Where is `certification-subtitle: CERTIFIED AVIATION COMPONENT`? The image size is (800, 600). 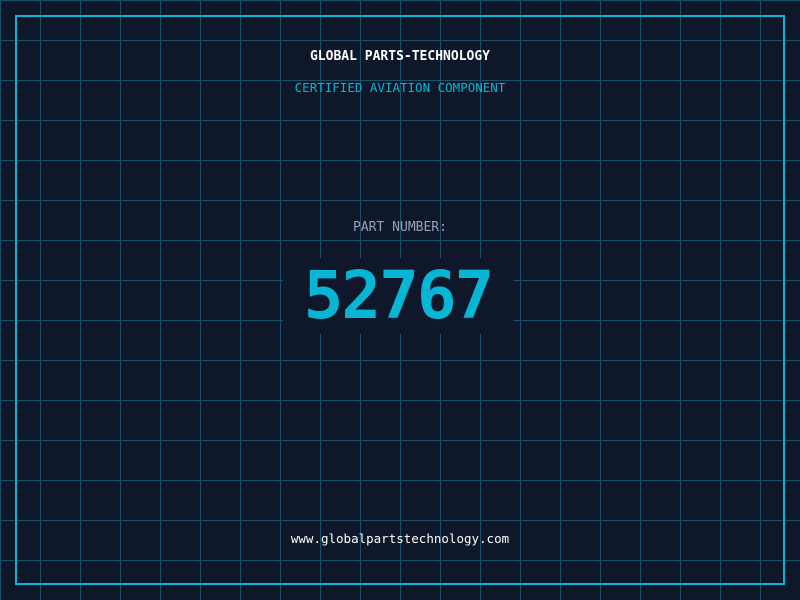
certification-subtitle: CERTIFIED AVIATION COMPONENT is located at coordinates (400, 87).